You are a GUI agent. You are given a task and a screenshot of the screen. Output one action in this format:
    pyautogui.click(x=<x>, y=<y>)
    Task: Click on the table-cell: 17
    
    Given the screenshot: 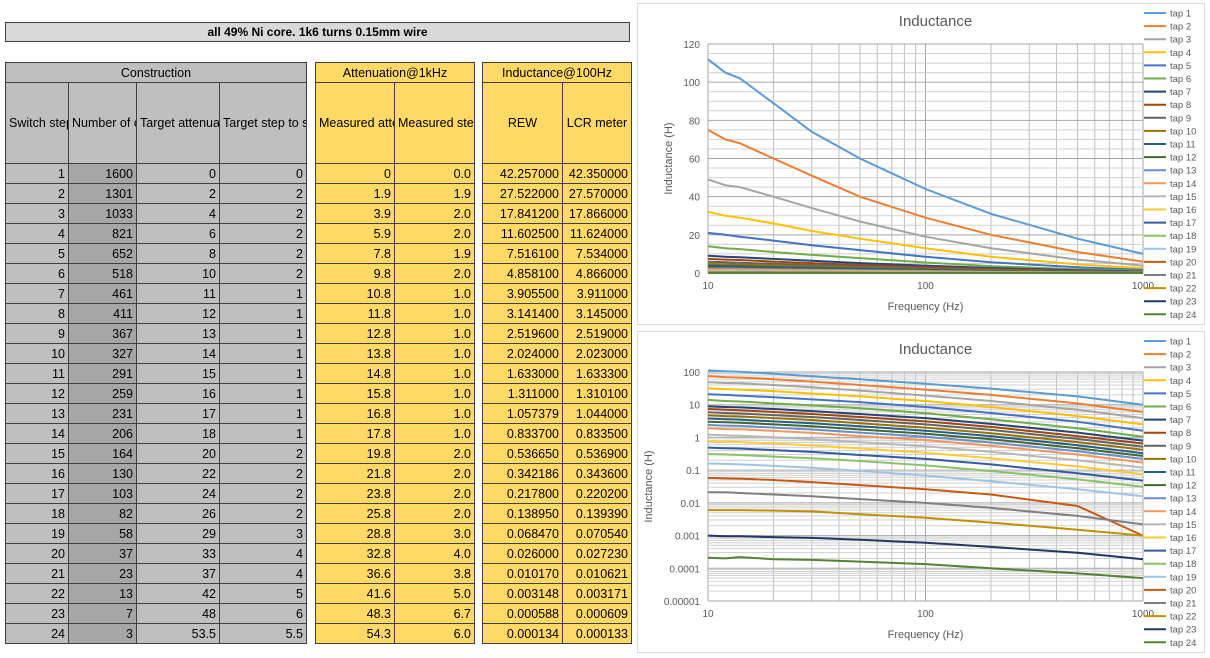 What is the action you would take?
    pyautogui.click(x=37, y=493)
    